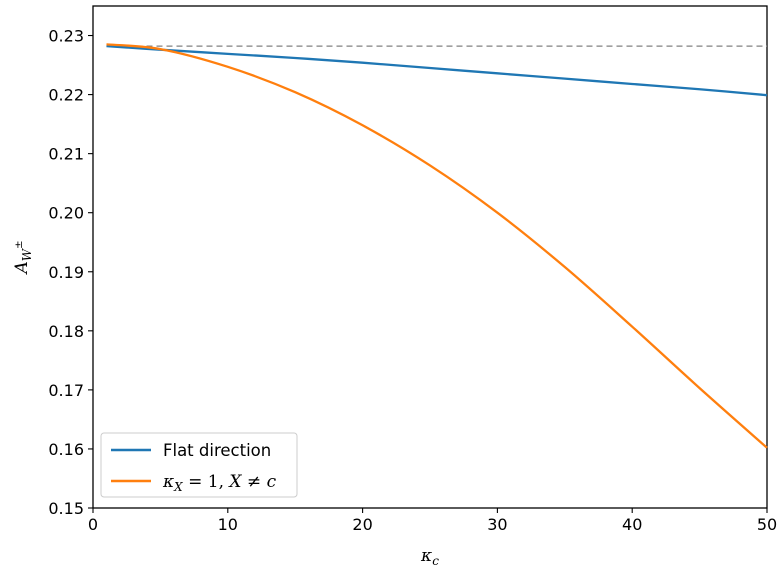 This screenshot has height=567, width=778. Describe the element at coordinates (66, 36) in the screenshot. I see `y-tick-label: 0.23` at that location.